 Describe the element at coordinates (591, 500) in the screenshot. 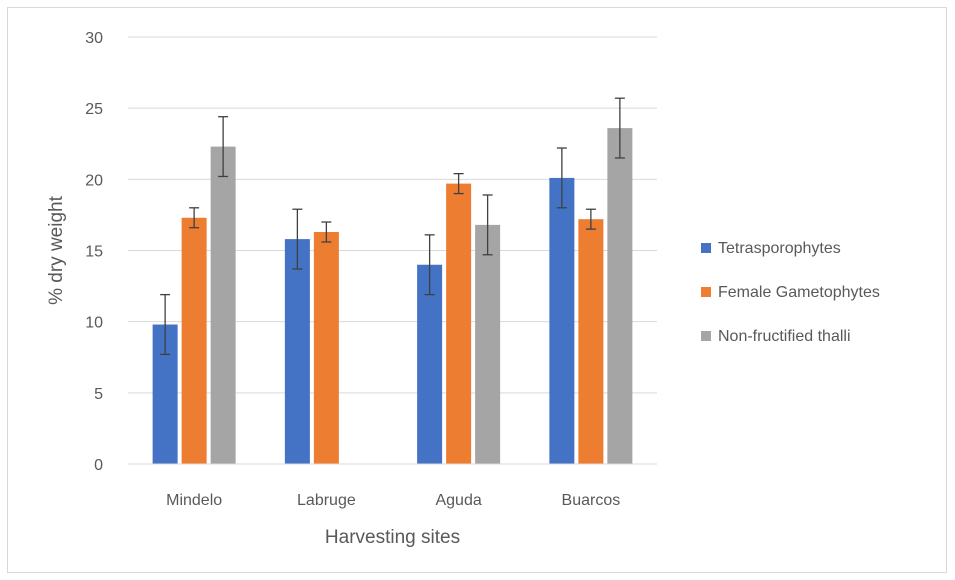

I see `x-tick-label: Buarcos` at that location.